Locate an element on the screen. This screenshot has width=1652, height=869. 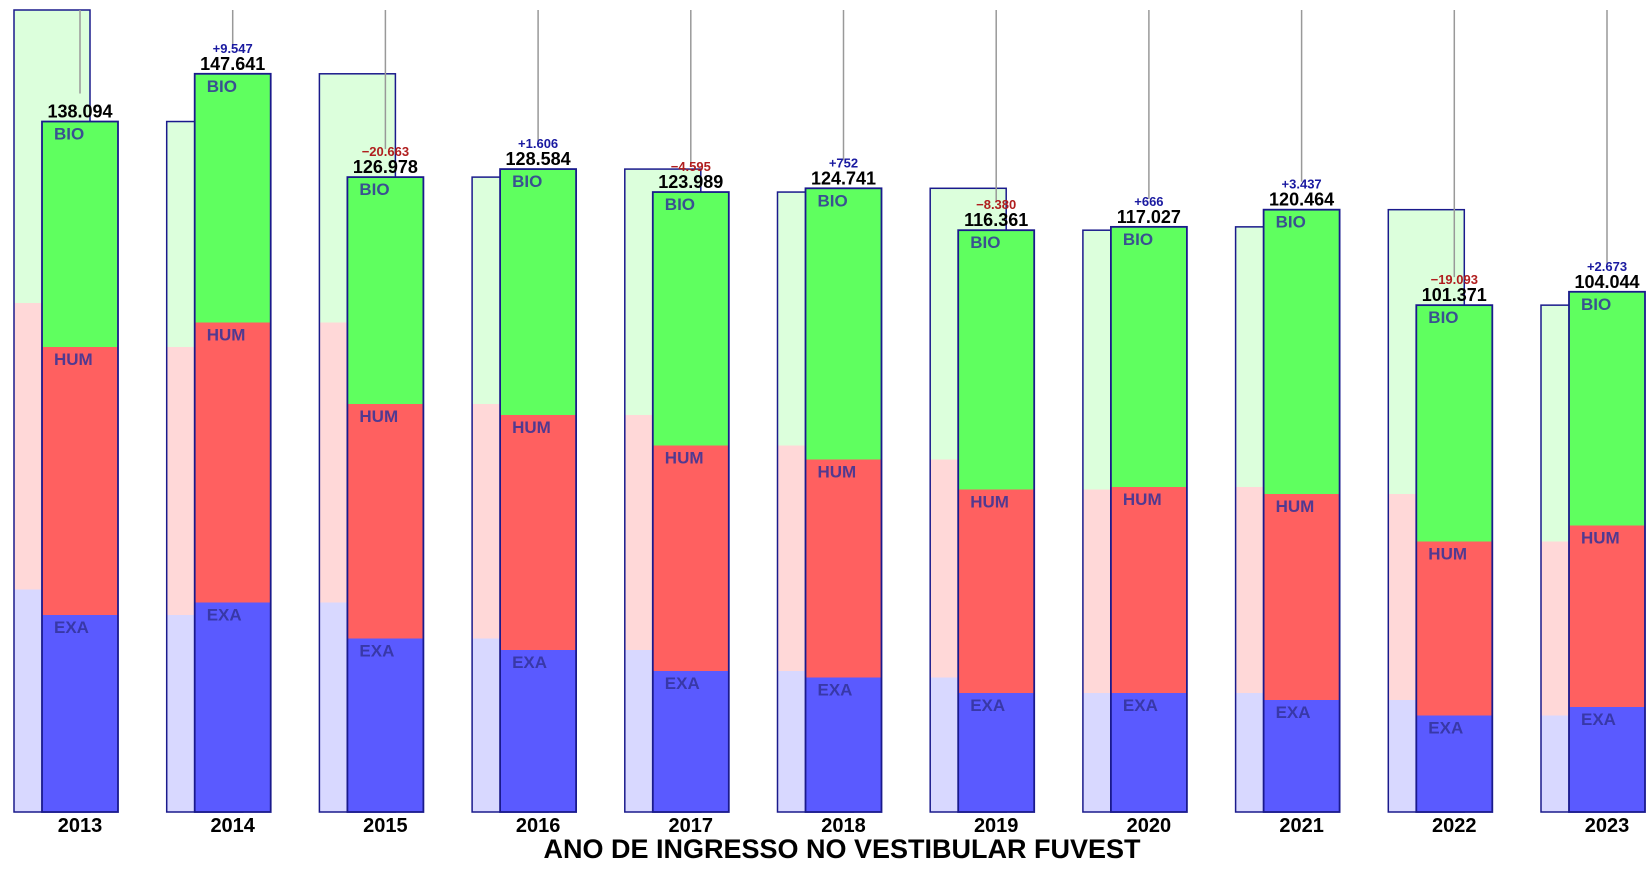
x-tick-label: 2020 is located at coordinates (1149, 826).